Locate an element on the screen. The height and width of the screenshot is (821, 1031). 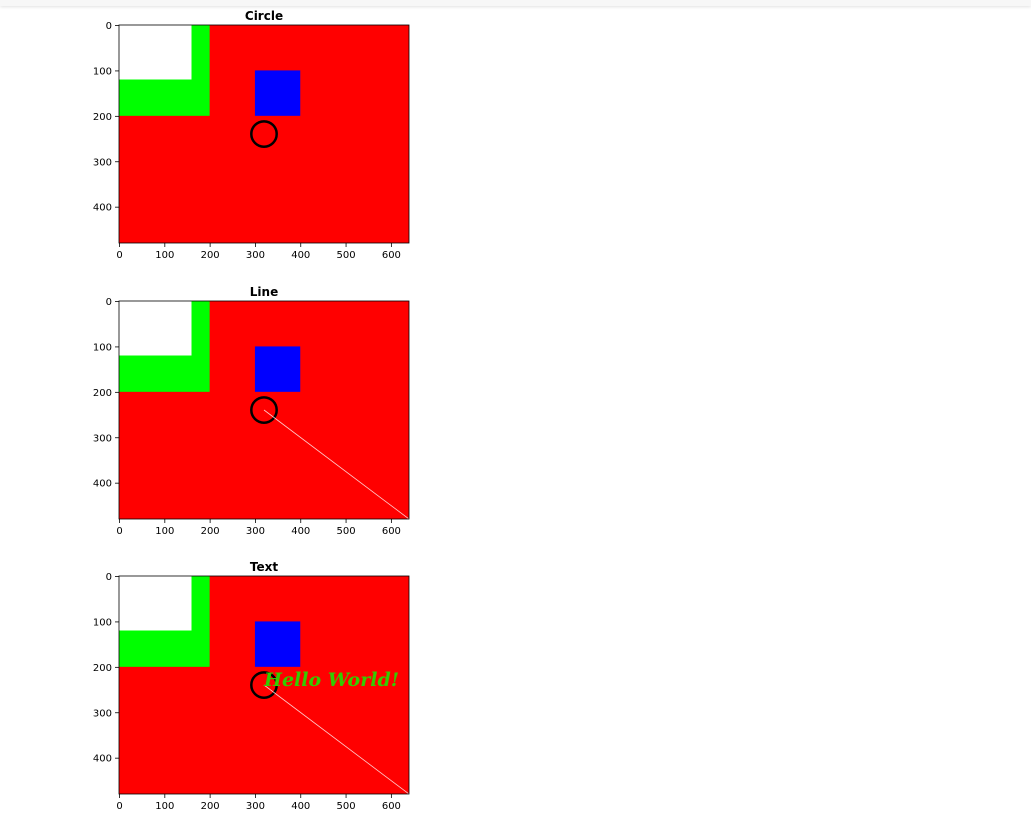
subplot-title: Circle is located at coordinates (264, 16).